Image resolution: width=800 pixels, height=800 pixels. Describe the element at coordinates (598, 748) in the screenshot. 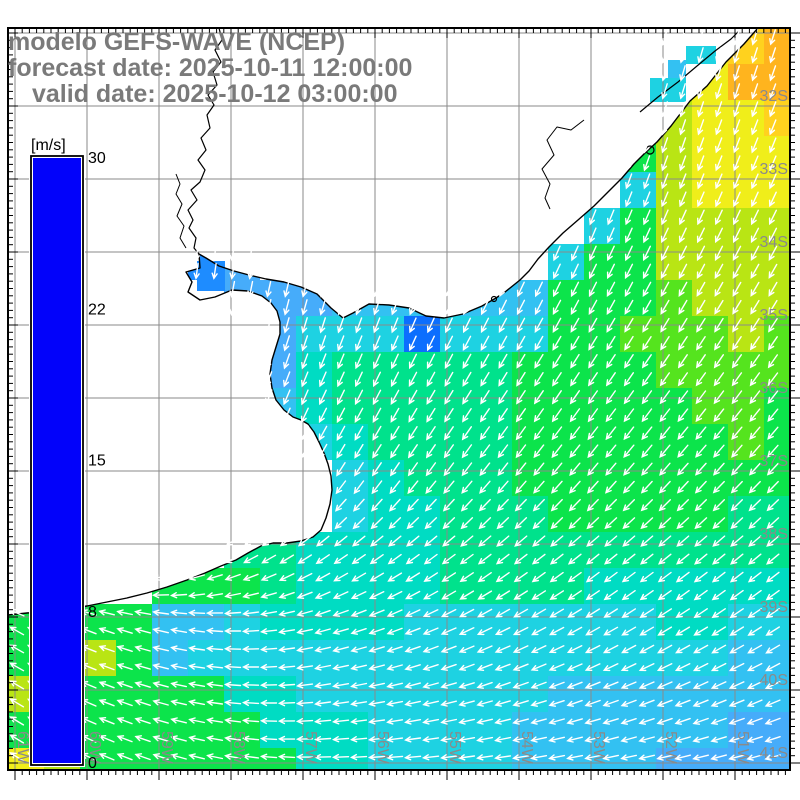

I see `lon-label: 53W` at that location.